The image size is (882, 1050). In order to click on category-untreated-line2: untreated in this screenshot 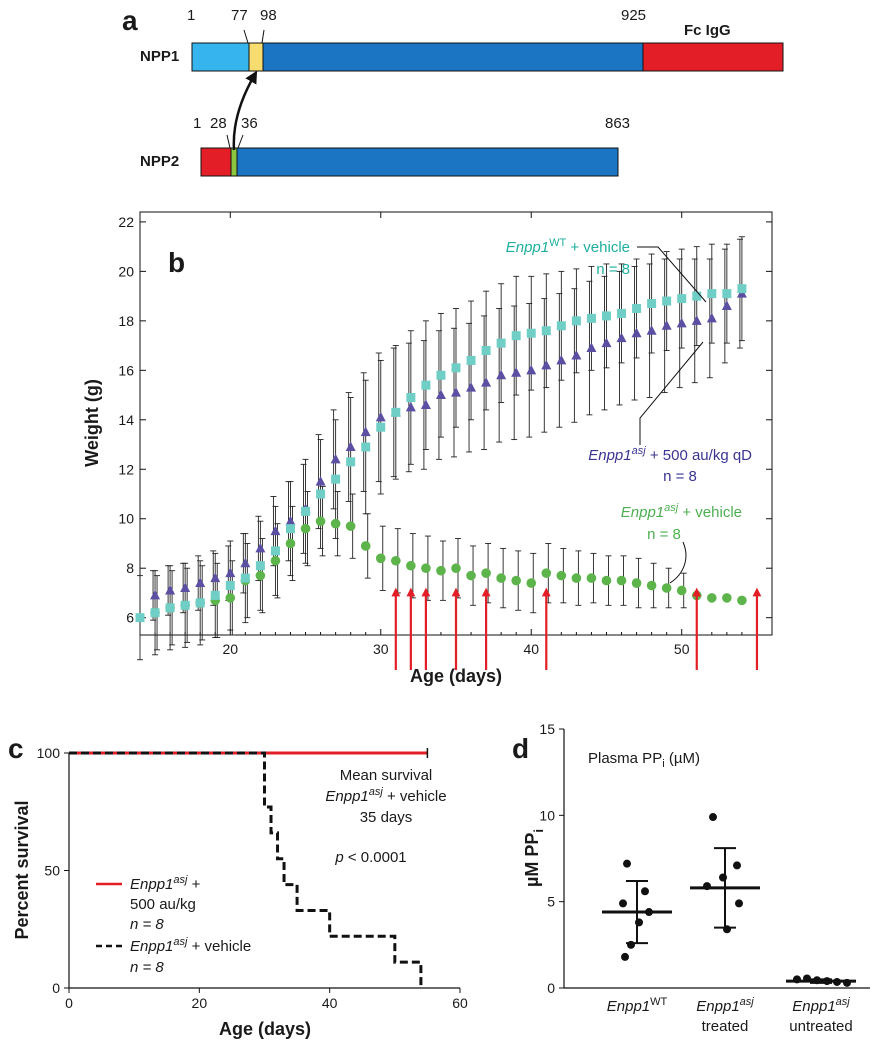, I will do `click(820, 1026)`.